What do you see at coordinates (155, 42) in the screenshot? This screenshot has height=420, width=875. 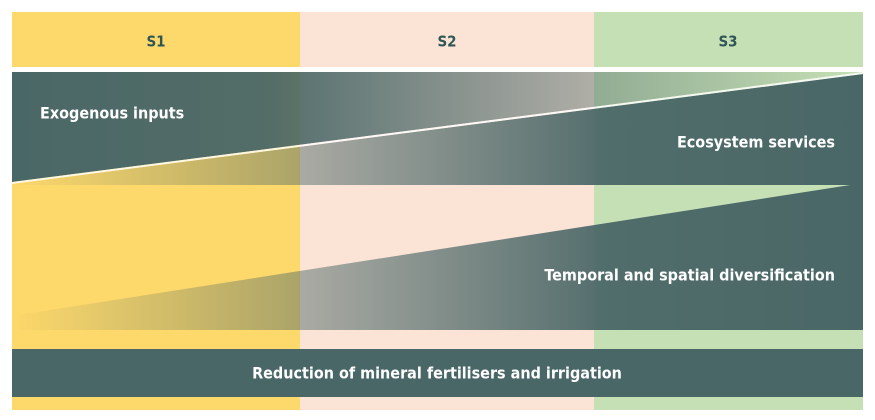 I see `column-label: S1` at bounding box center [155, 42].